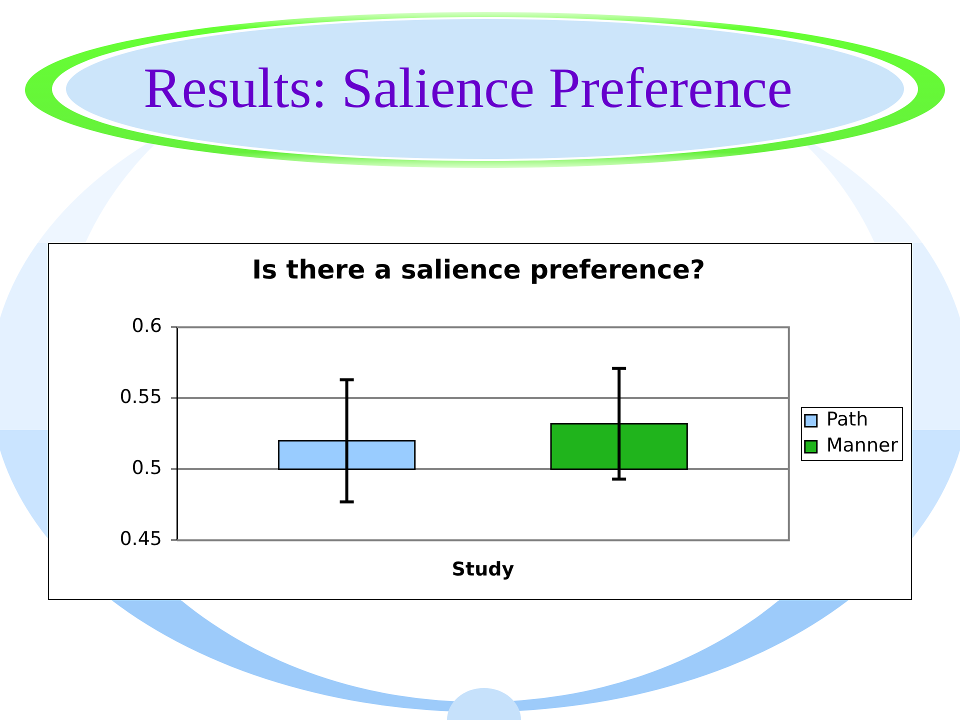  Describe the element at coordinates (141, 539) in the screenshot. I see `y-tick-label: 0.45` at that location.